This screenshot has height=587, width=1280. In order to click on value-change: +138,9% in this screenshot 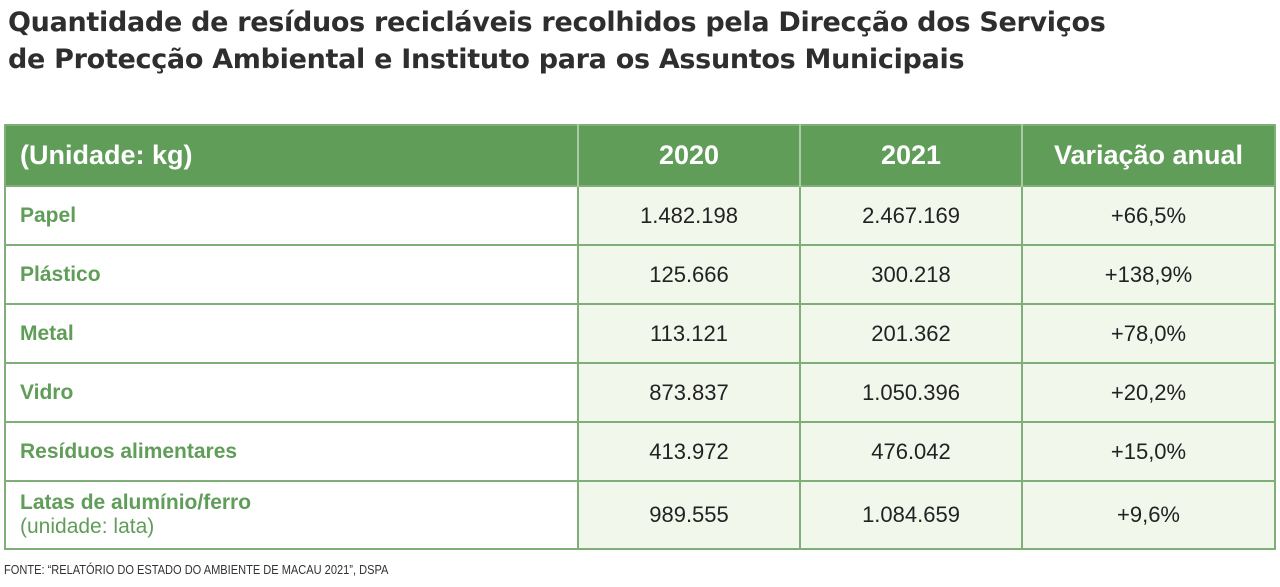, I will do `click(1148, 274)`.